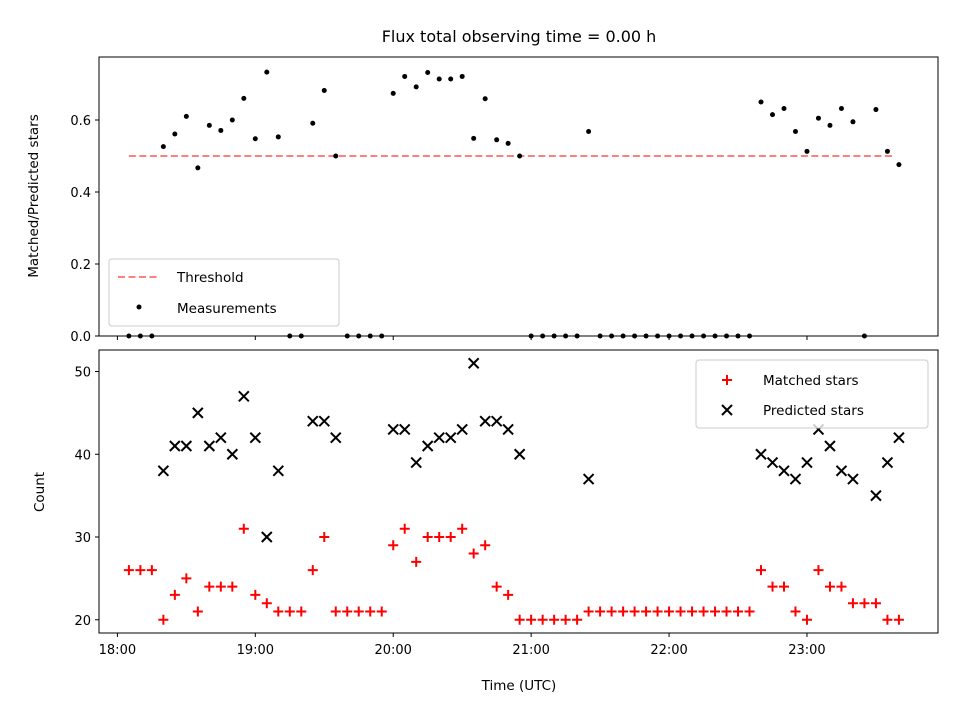 The image size is (960, 720). I want to click on legend-matched-swatch, so click(727, 380).